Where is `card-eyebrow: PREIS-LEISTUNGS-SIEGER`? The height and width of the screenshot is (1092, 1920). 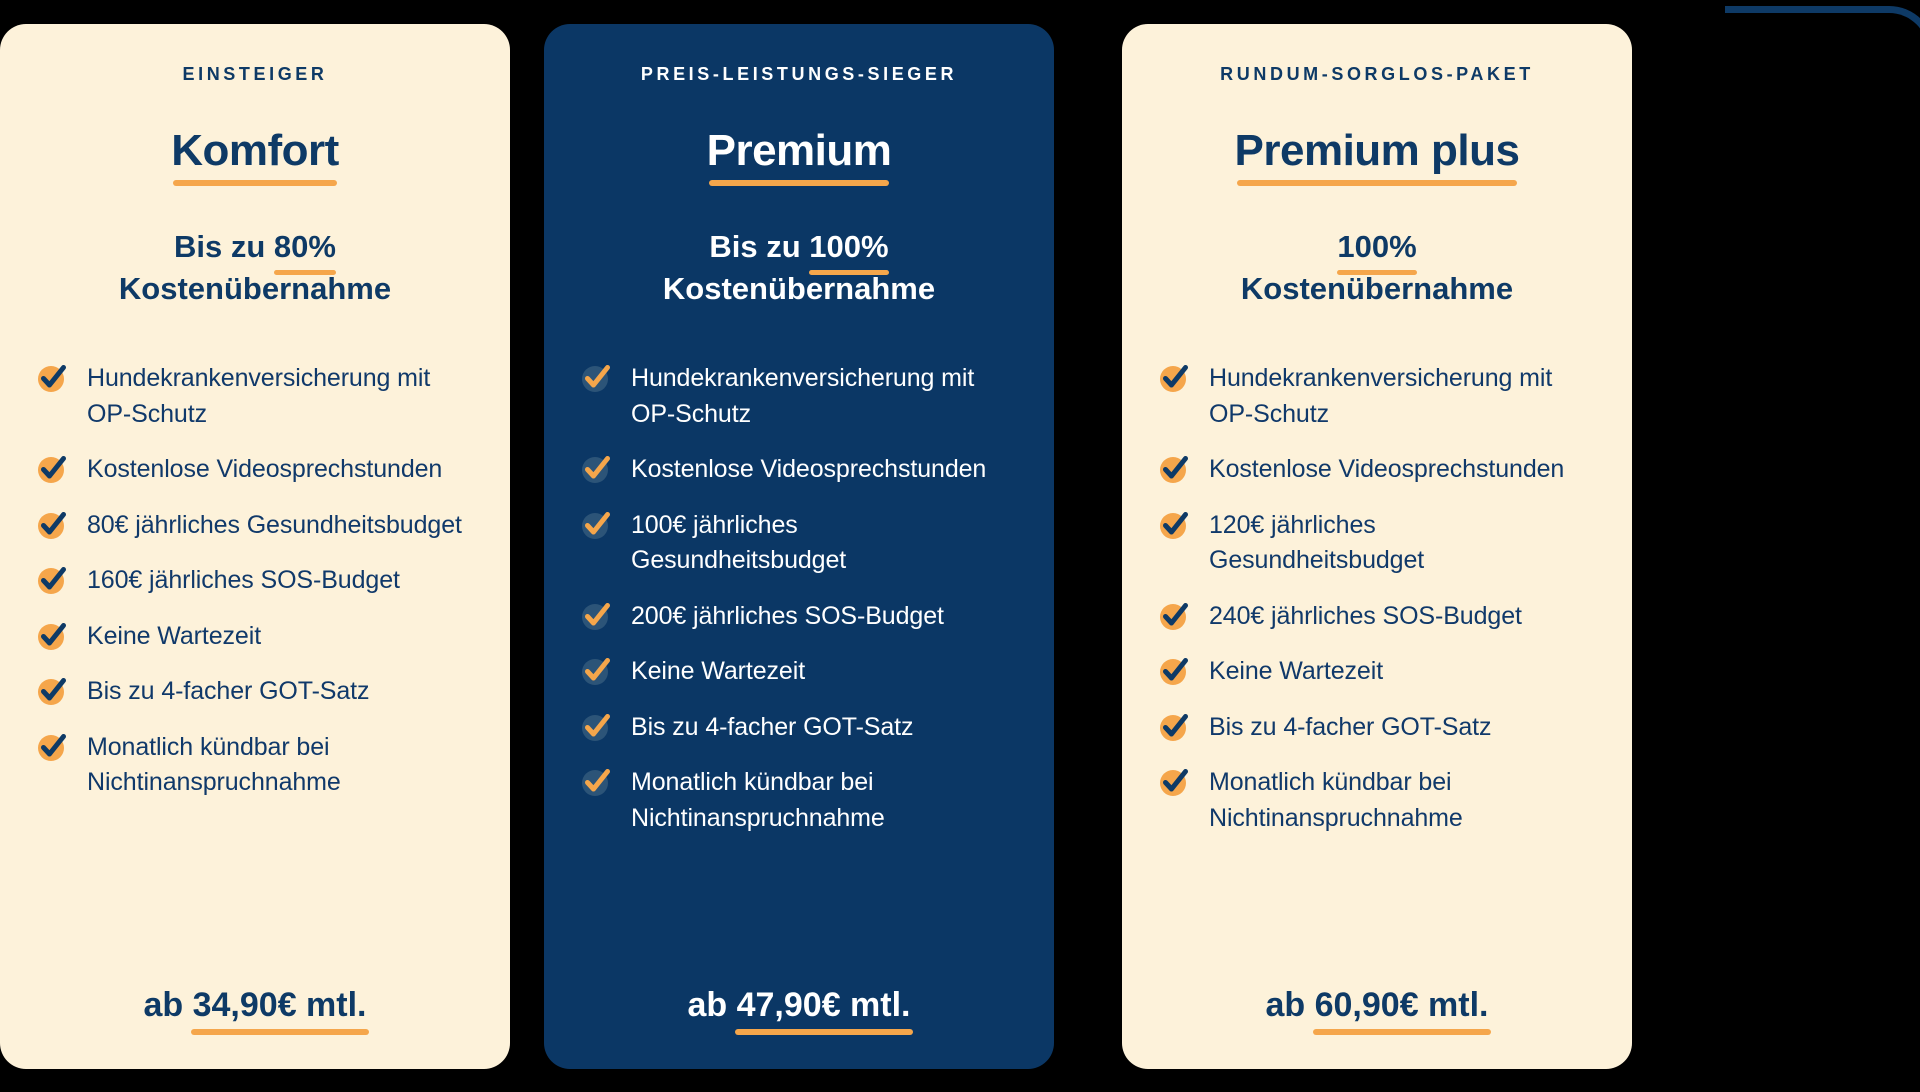
card-eyebrow: PREIS-LEISTUNGS-SIEGER is located at coordinates (799, 74).